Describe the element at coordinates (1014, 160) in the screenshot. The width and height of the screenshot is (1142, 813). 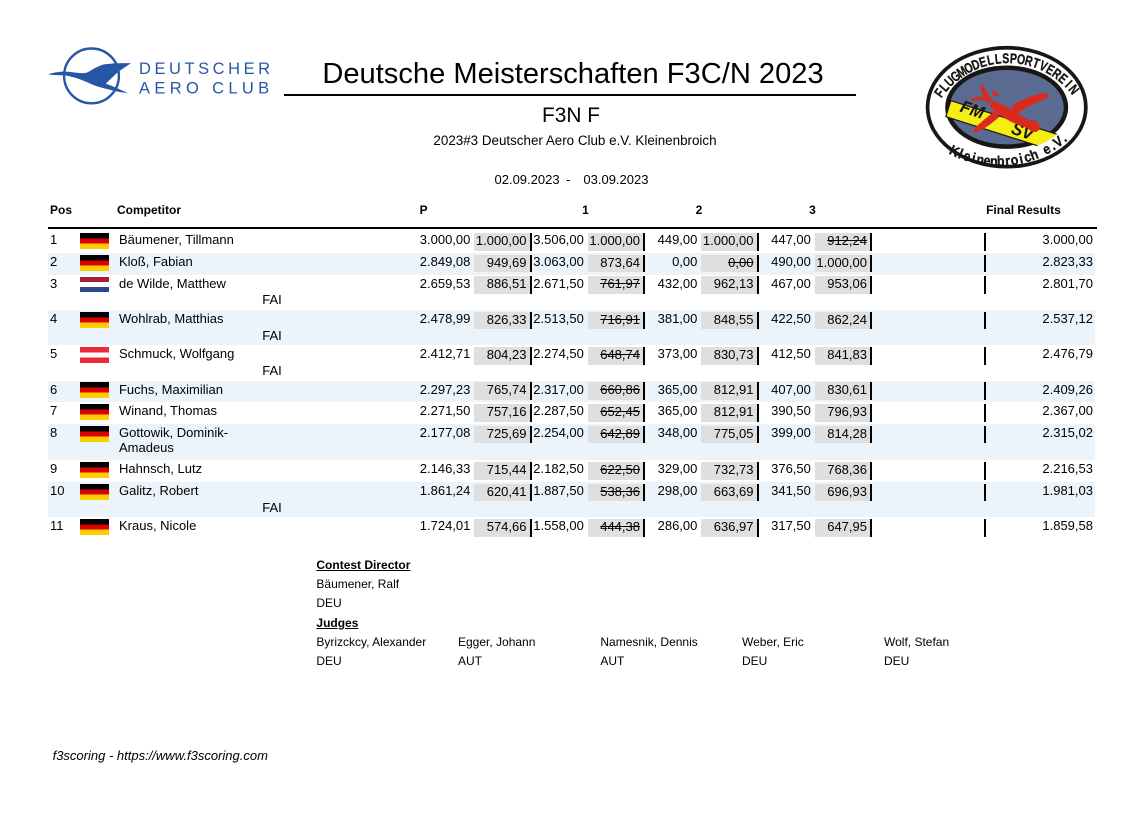
I see `svg-text: o` at that location.